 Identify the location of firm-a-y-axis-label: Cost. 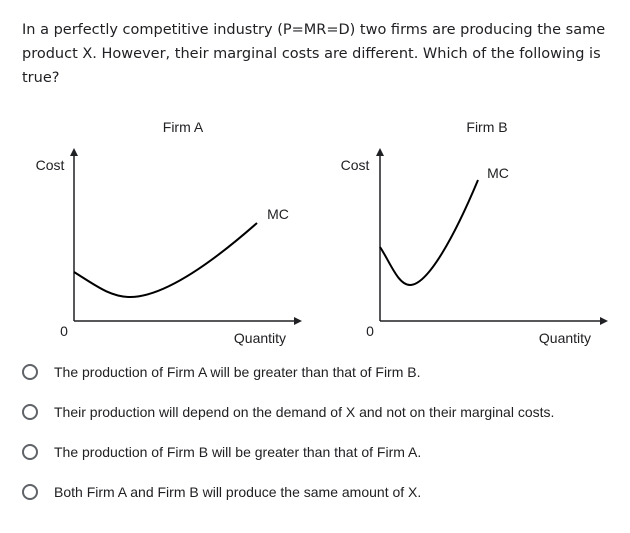
(50, 165).